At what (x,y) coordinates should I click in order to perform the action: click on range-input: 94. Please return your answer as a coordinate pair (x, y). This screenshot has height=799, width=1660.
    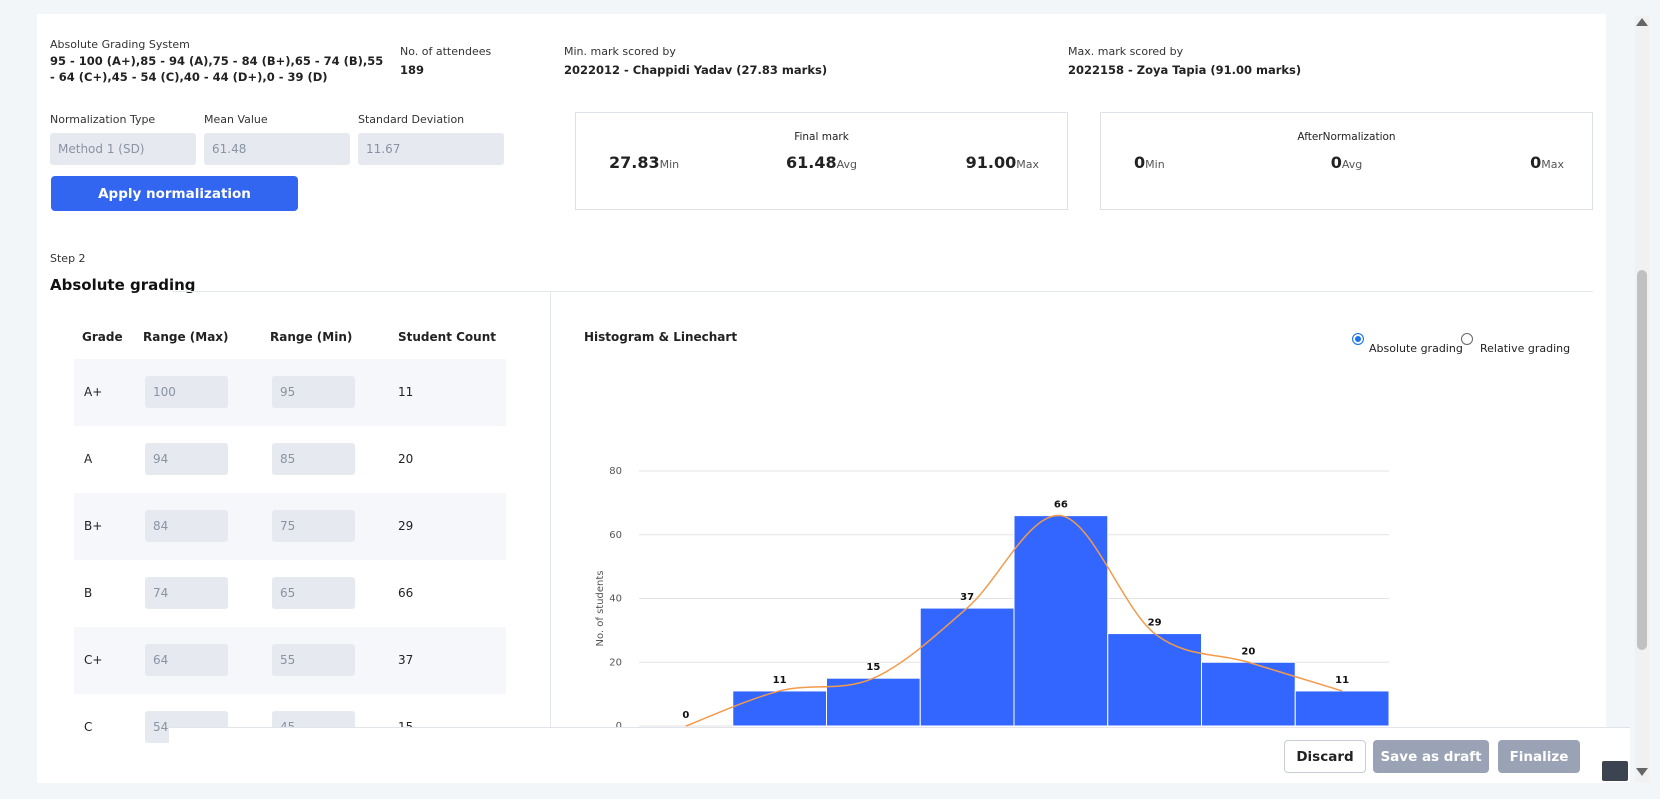
    Looking at the image, I should click on (186, 459).